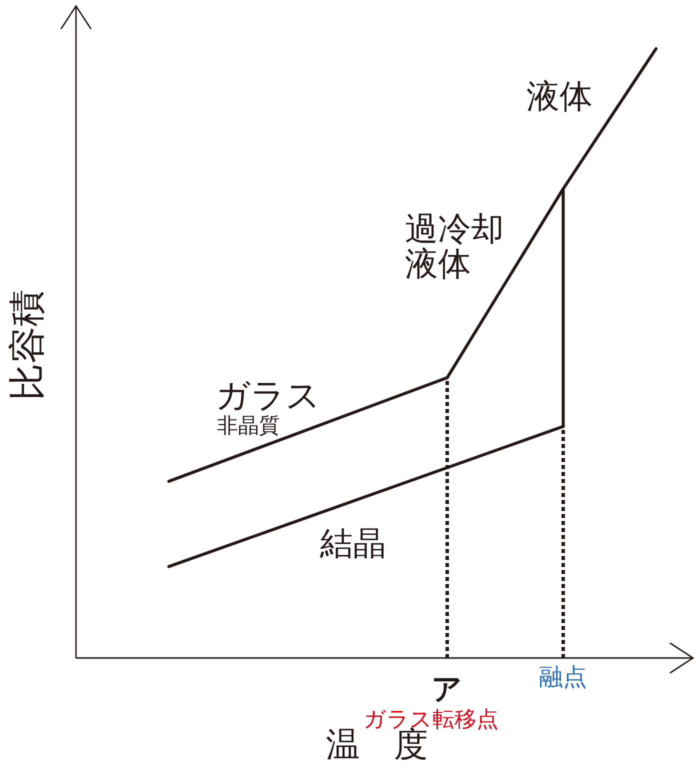 Image resolution: width=698 pixels, height=783 pixels. I want to click on series-label: 結晶, so click(353, 542).